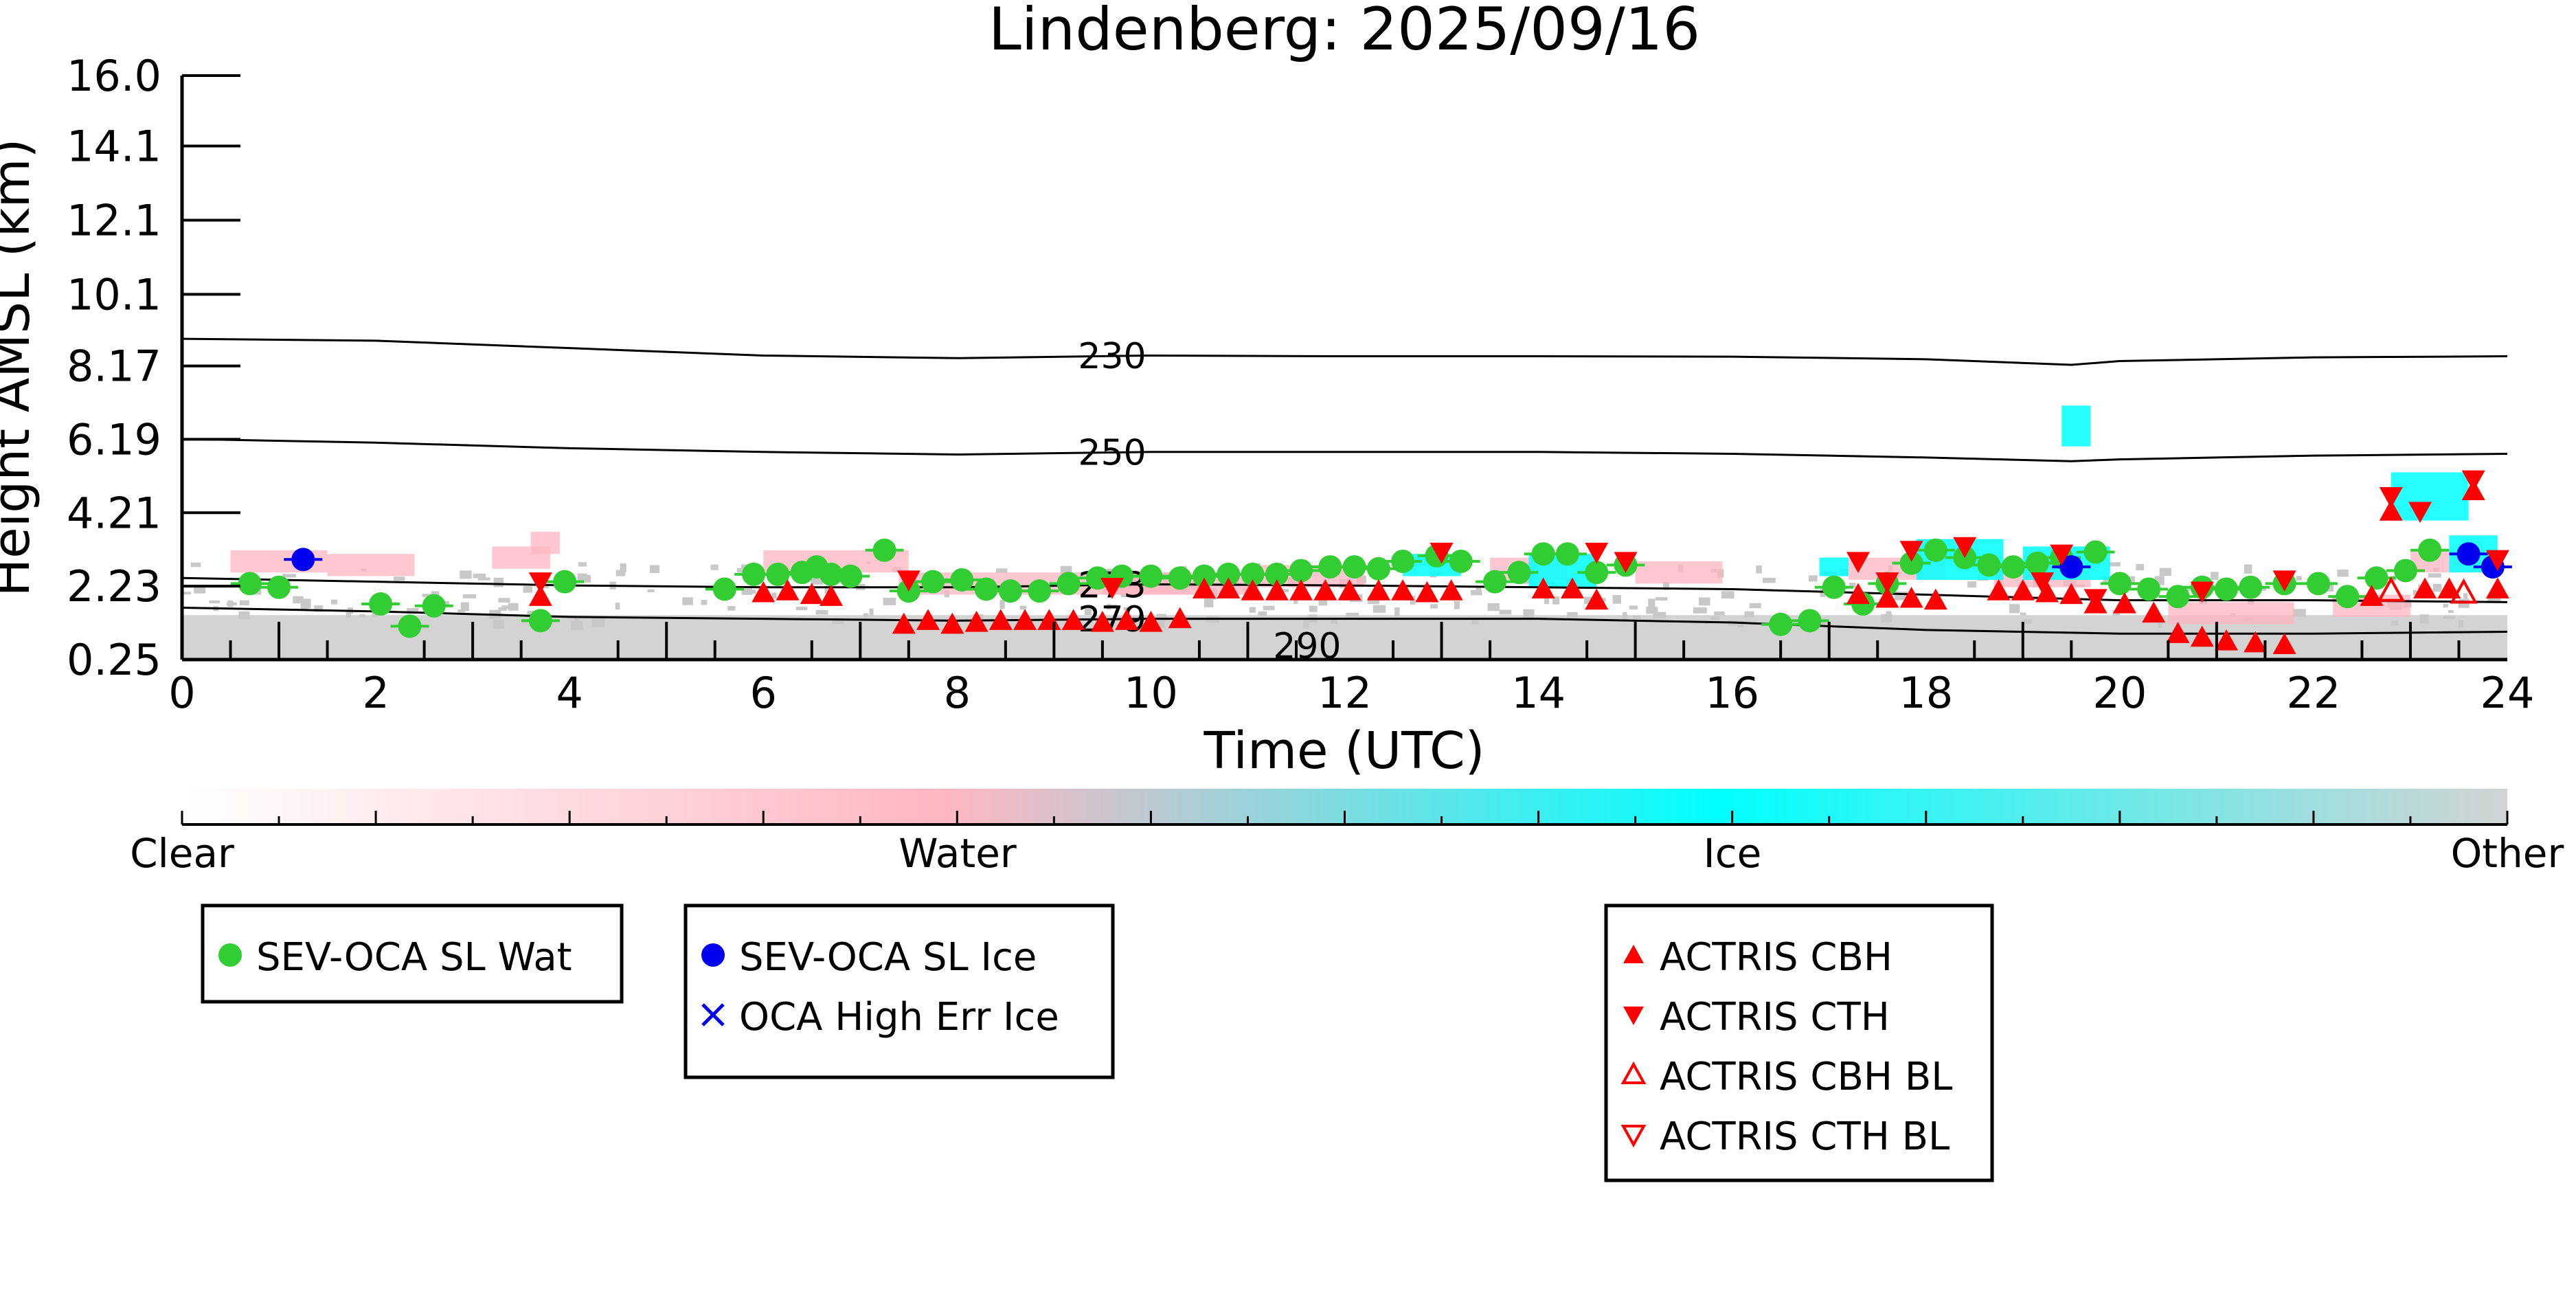  I want to click on colorbar-ticks, so click(1345, 818).